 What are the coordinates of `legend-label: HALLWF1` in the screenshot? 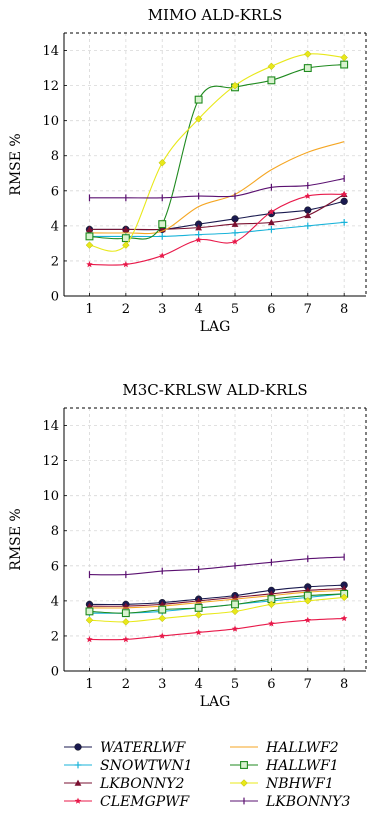 It's located at (302, 766).